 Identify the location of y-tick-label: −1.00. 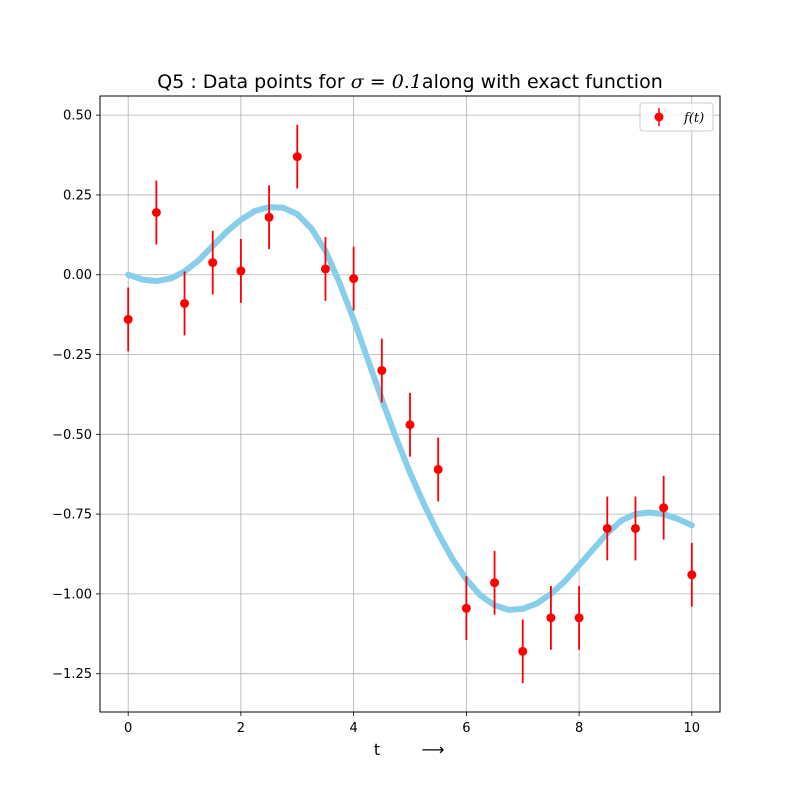
(72, 594).